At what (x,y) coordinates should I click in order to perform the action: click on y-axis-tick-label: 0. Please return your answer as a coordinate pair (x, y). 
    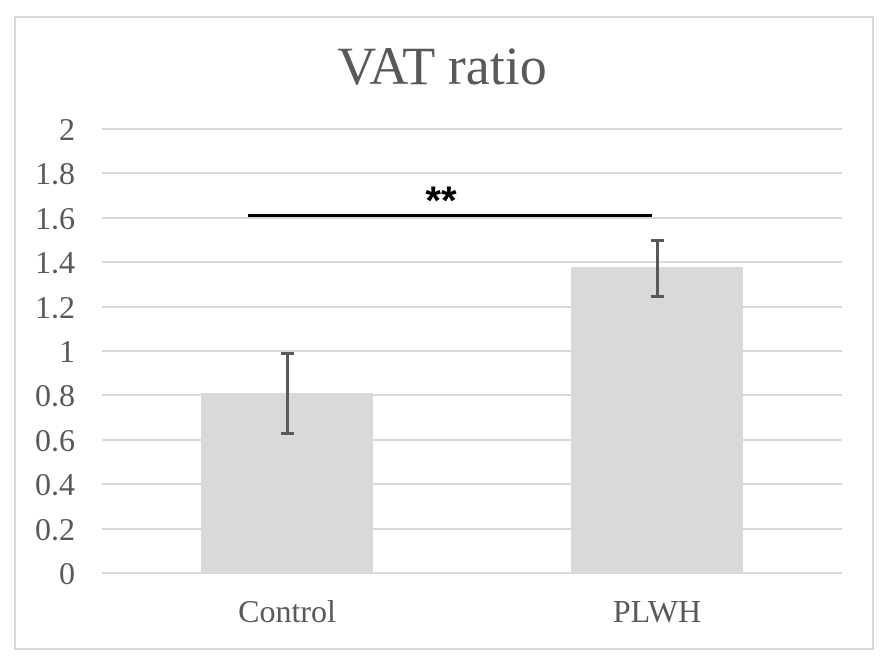
    Looking at the image, I should click on (67, 573).